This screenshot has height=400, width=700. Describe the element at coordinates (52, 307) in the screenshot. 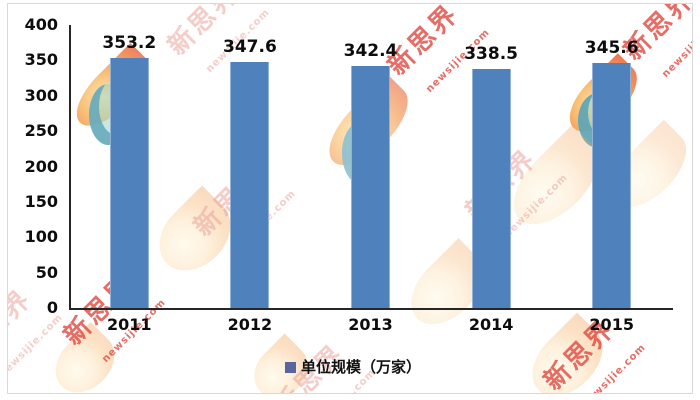

I see `y-tick-label: 0` at that location.